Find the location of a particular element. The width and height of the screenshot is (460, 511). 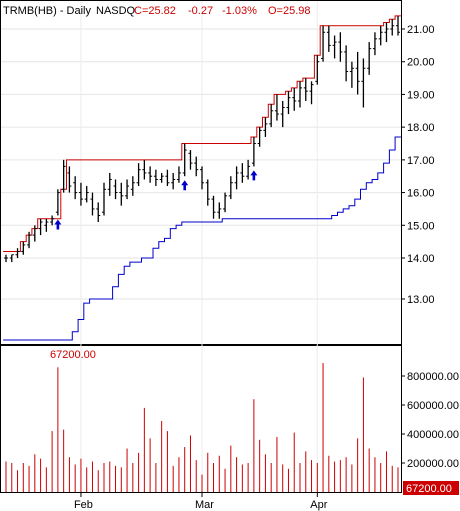

price-tick-label: 18.00 is located at coordinates (421, 128).